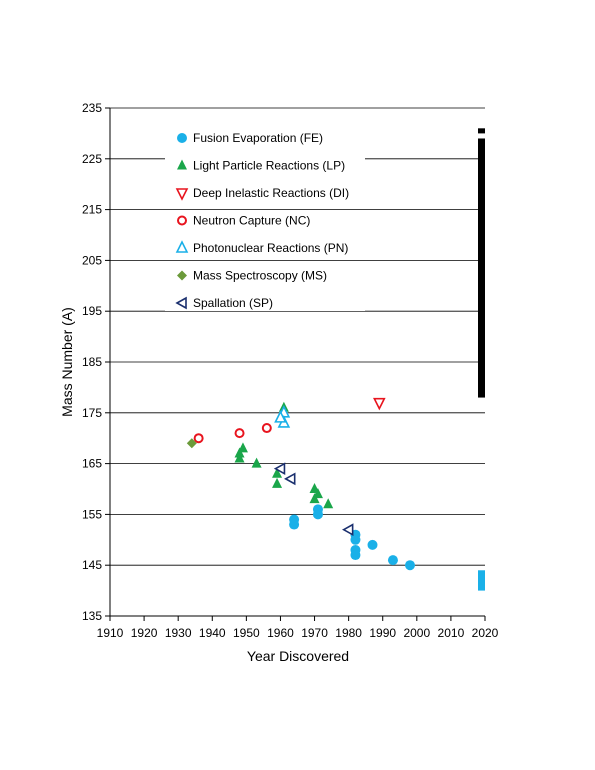 The height and width of the screenshot is (770, 595). I want to click on y-tick-label: 215, so click(92, 210).